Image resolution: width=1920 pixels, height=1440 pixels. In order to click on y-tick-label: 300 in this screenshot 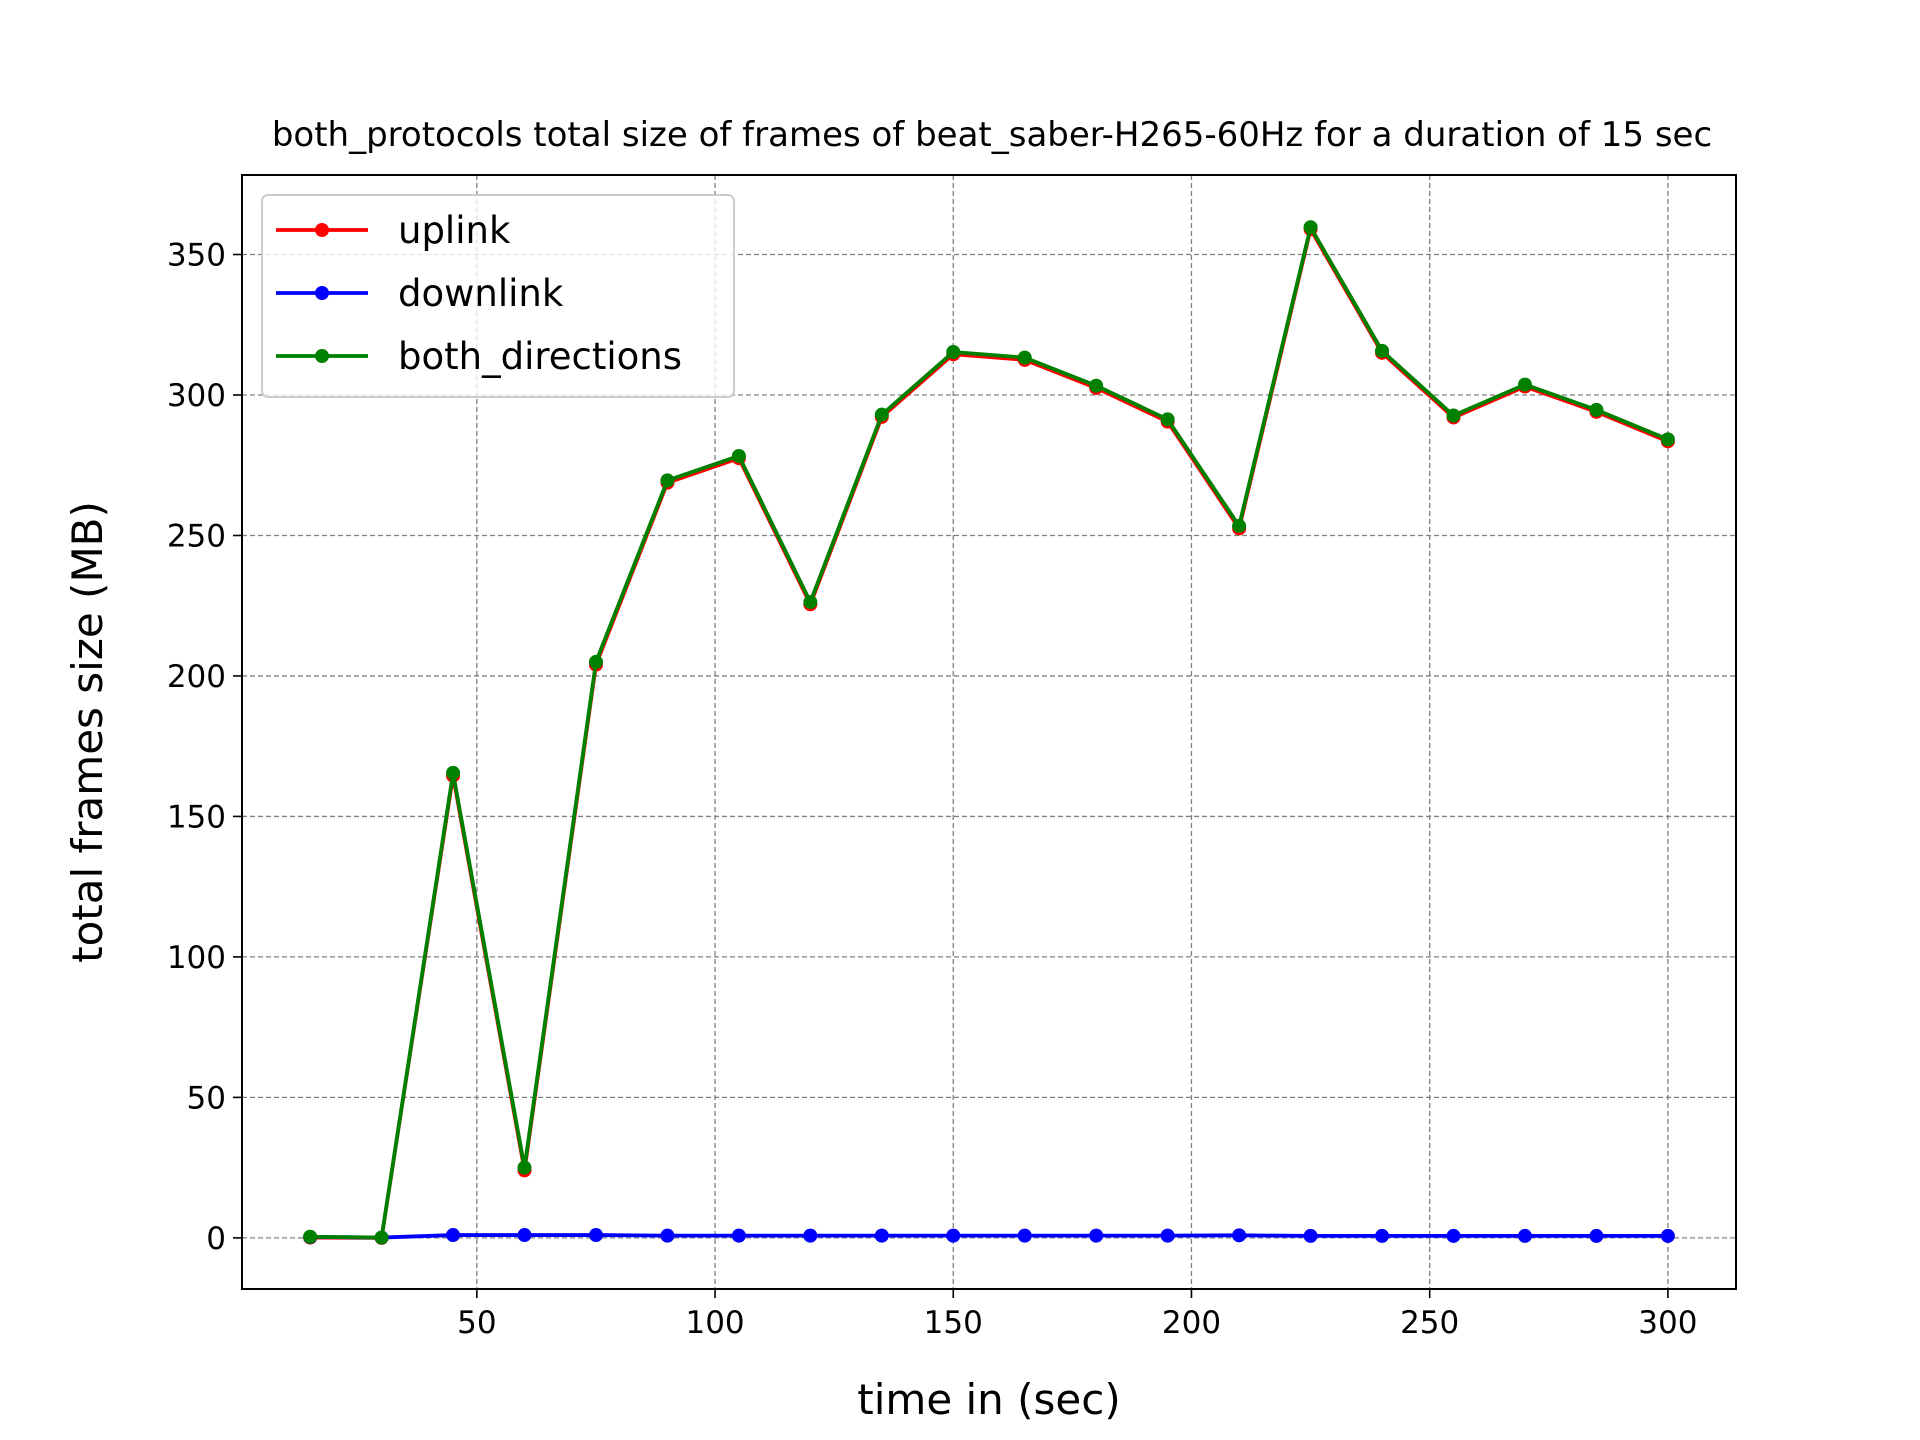, I will do `click(196, 396)`.